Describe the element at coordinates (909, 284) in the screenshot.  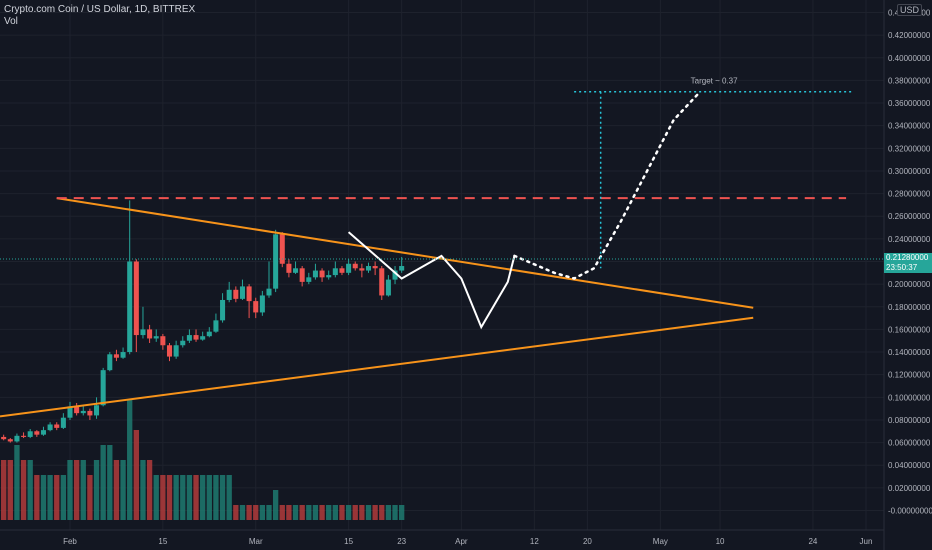
I see `y-tick-label: 0.20000000` at that location.